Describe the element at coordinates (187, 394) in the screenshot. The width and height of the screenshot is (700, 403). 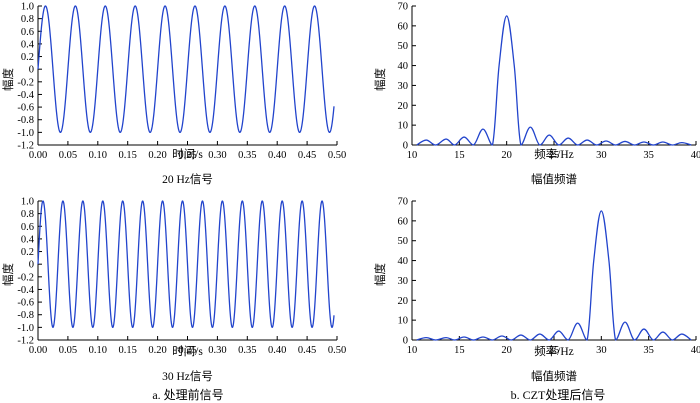
I see `caption-a: a. 处理前信号` at that location.